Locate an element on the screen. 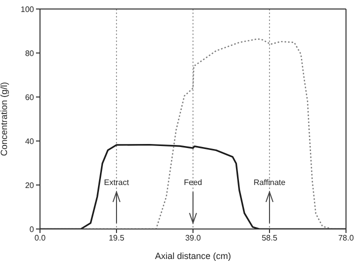 The height and width of the screenshot is (261, 356). x-tick-label: 39.0 is located at coordinates (193, 238).